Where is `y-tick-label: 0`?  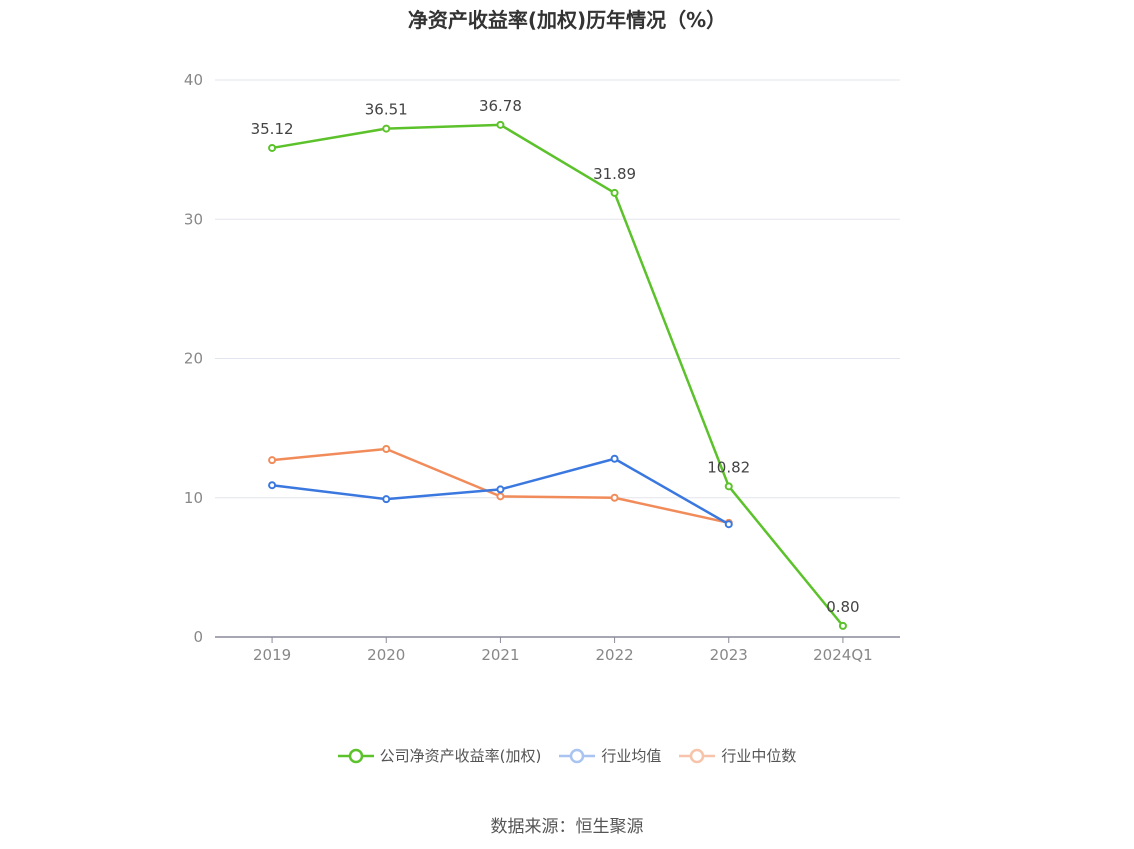 y-tick-label: 0 is located at coordinates (198, 637).